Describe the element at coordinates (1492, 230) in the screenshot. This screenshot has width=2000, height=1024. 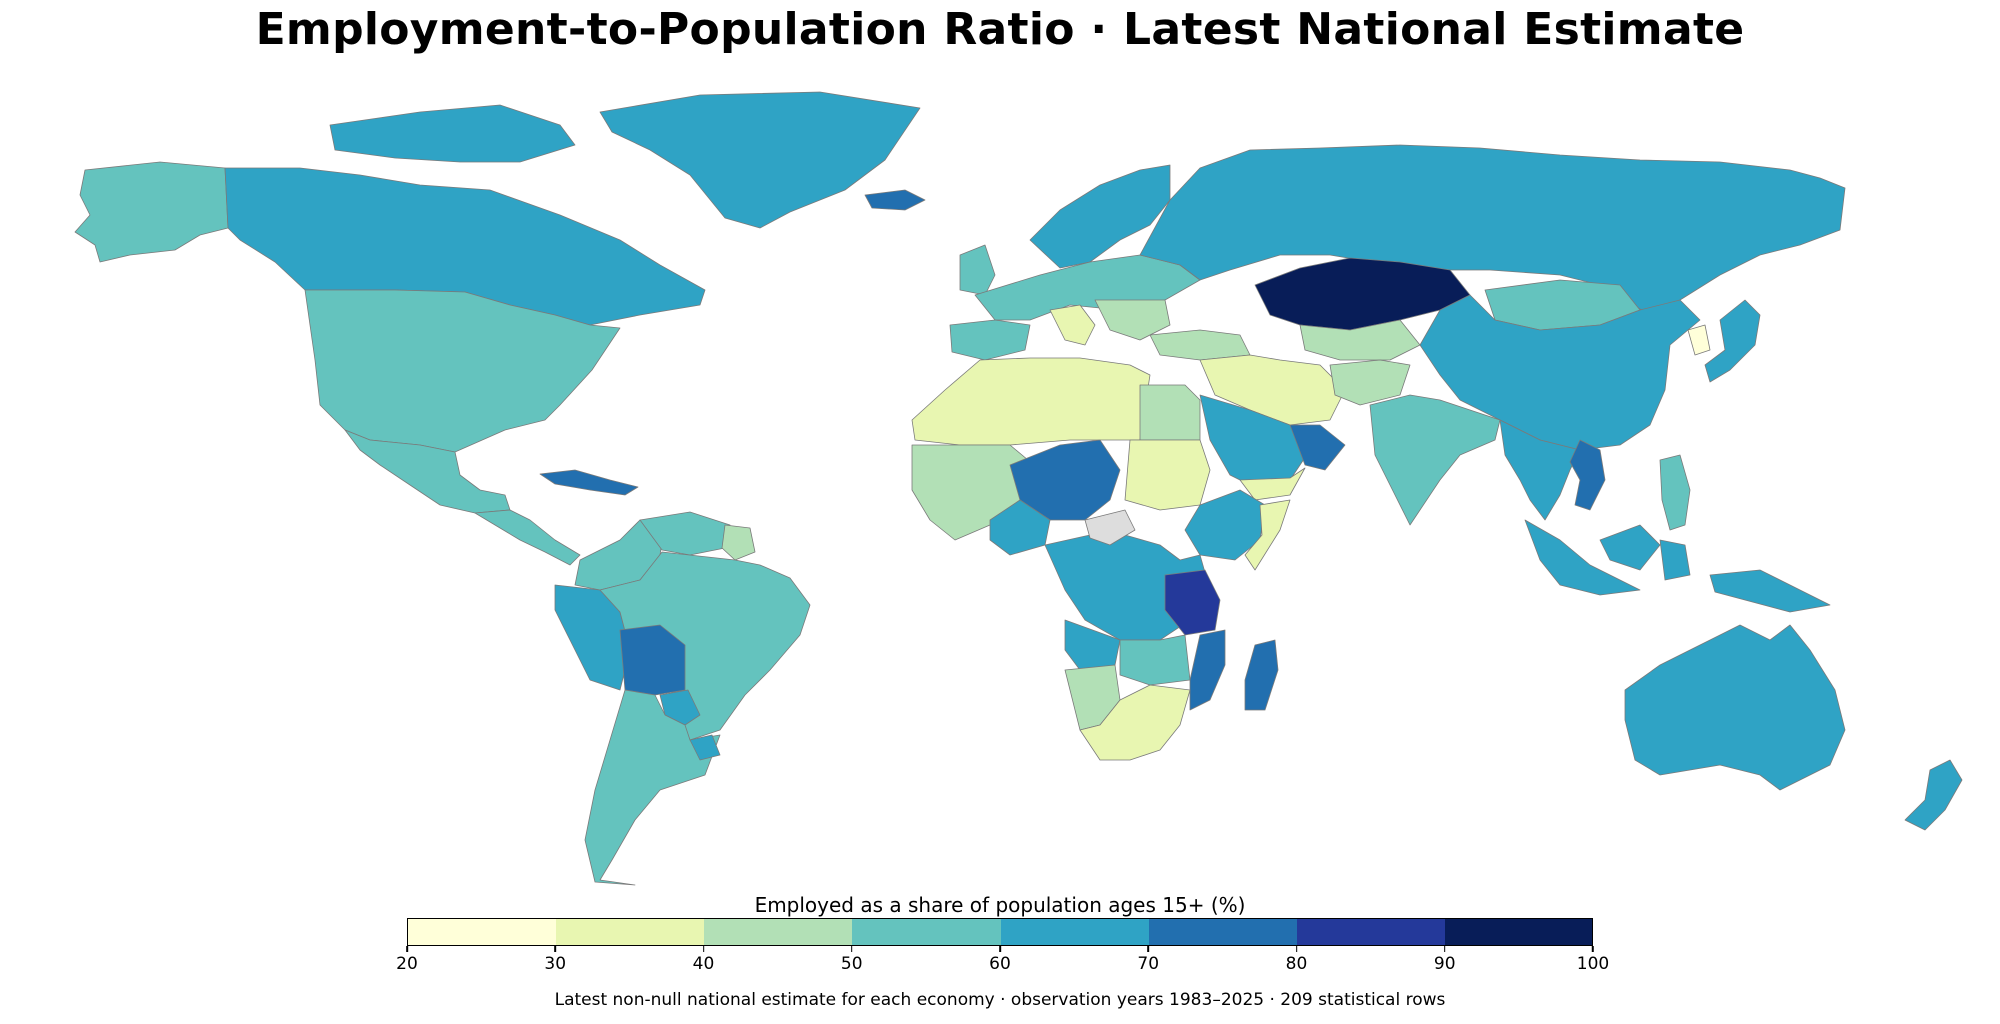
I see `region-russia` at that location.